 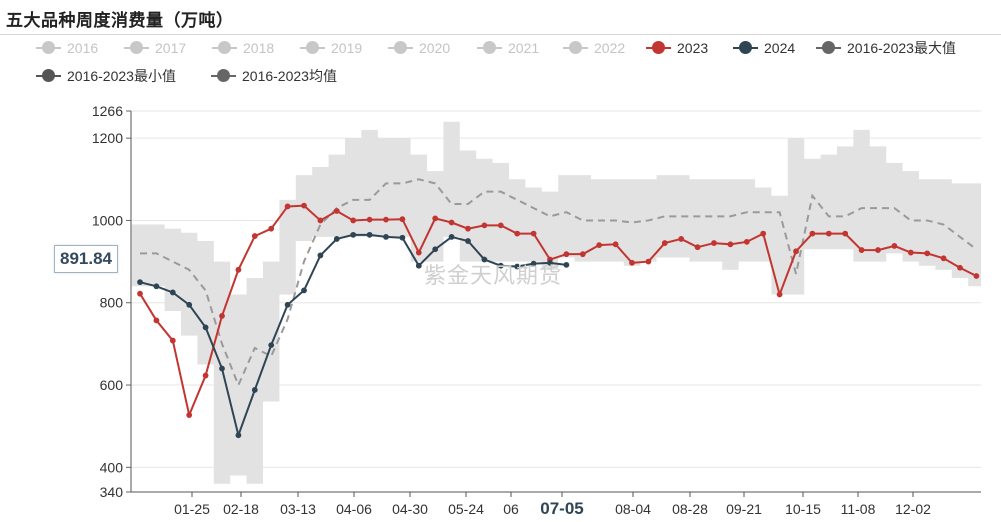 I want to click on y-tick-label: 340, so click(x=112, y=492).